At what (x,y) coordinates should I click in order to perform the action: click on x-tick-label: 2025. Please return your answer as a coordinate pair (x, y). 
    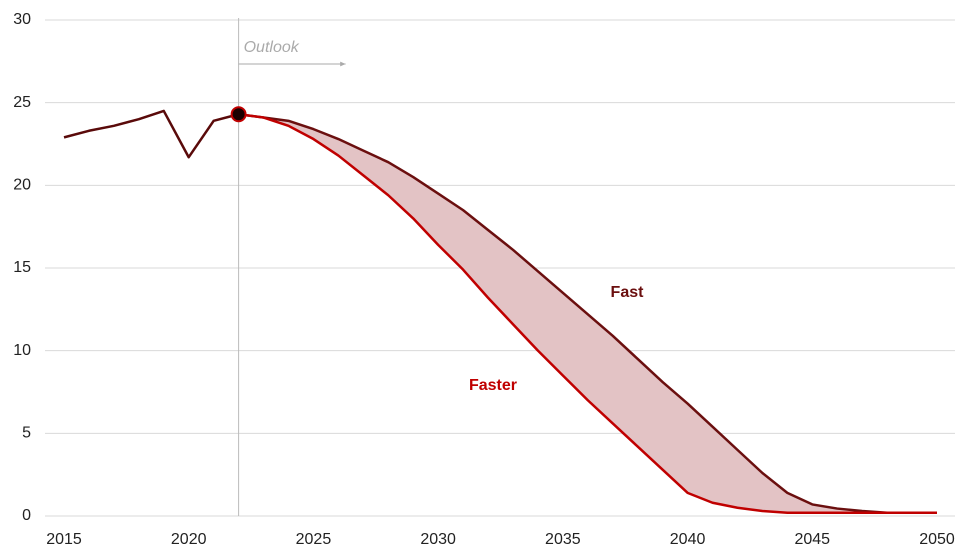
    Looking at the image, I should click on (314, 539).